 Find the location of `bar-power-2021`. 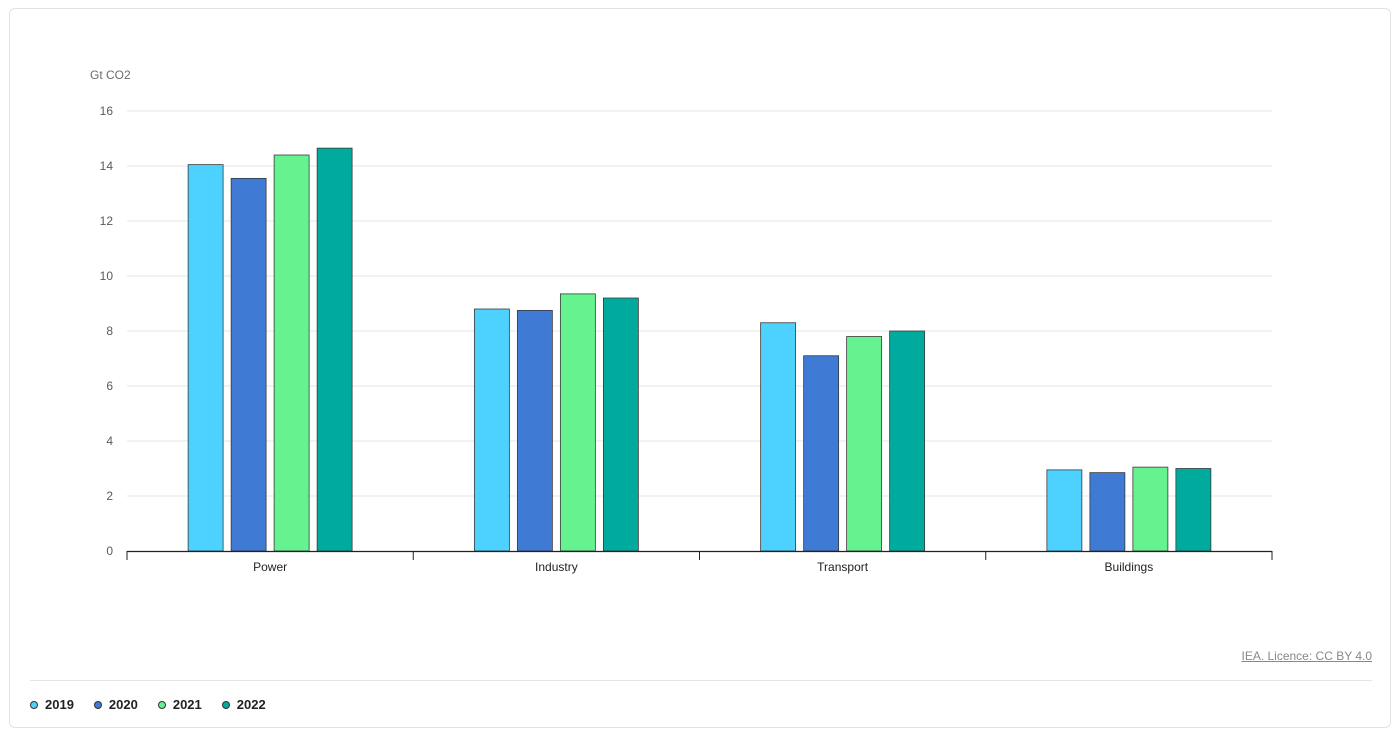

bar-power-2021 is located at coordinates (291, 353).